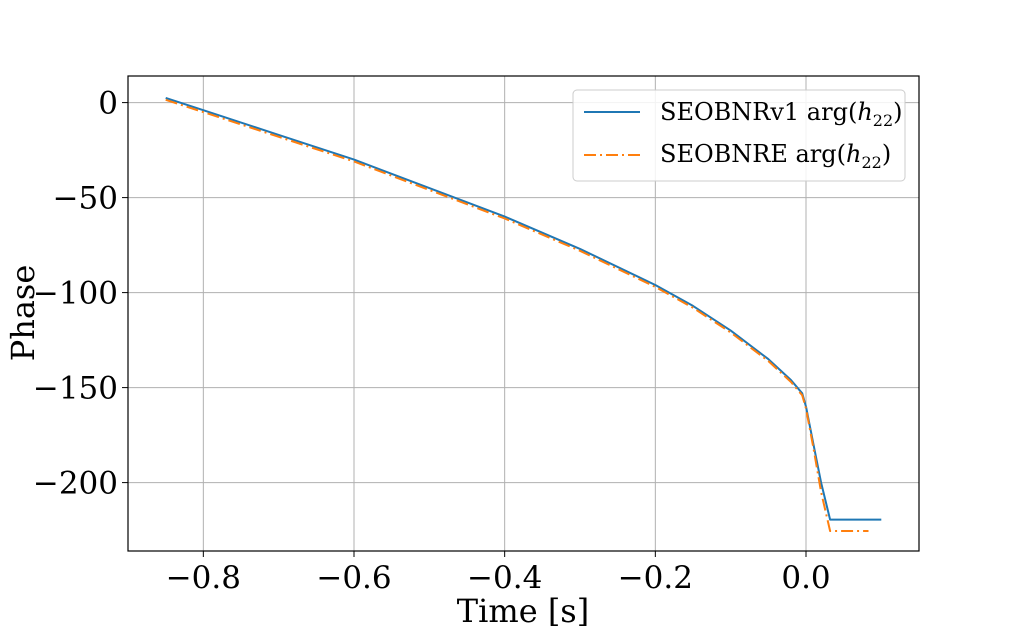 This screenshot has height=631, width=1021. What do you see at coordinates (75, 389) in the screenshot?
I see `y-tick-label: −150` at bounding box center [75, 389].